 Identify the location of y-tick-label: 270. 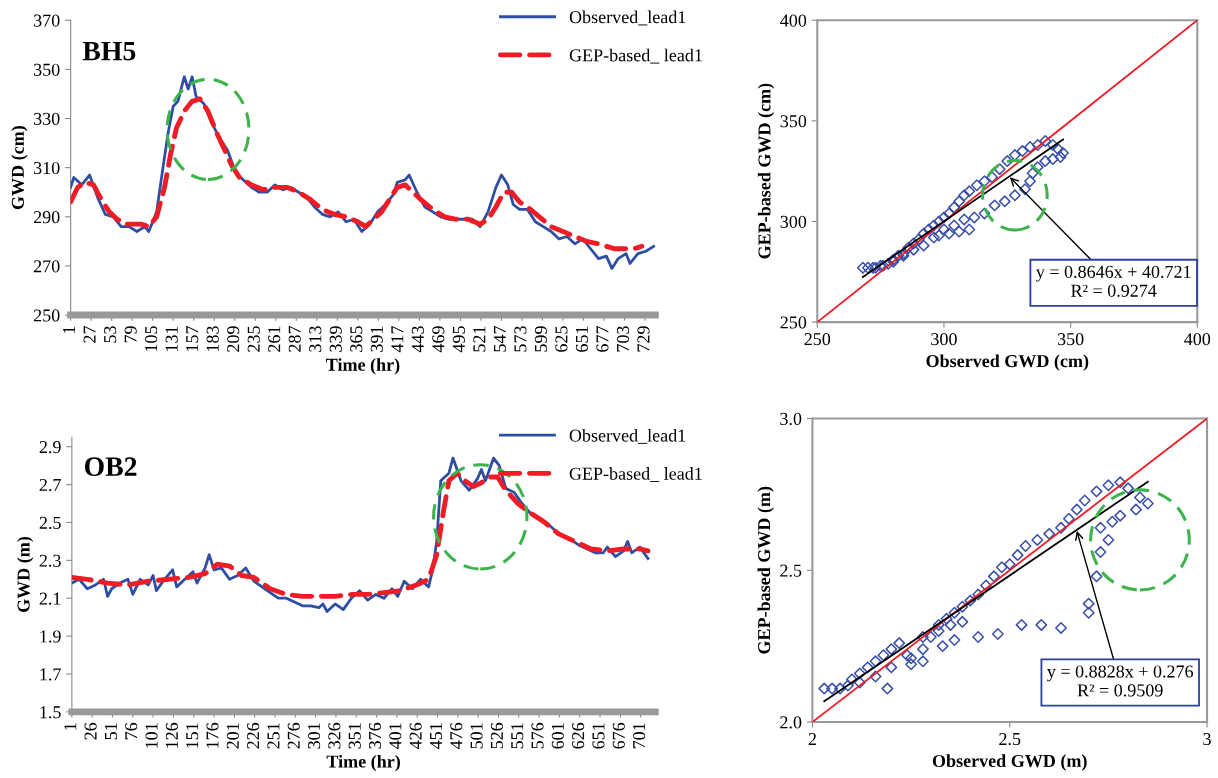
(46, 266).